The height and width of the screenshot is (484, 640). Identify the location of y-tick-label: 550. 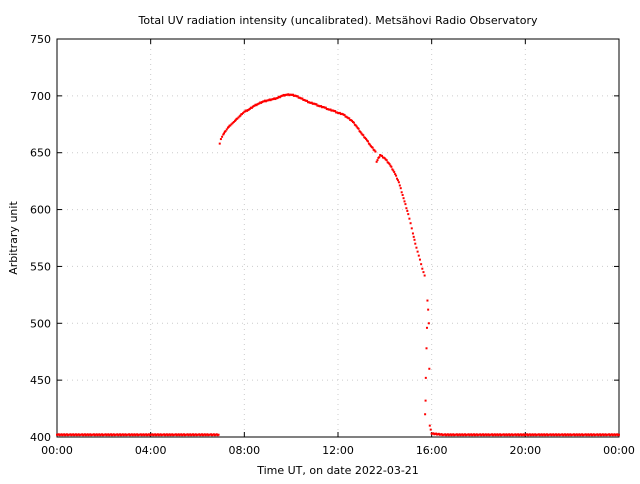
(40, 266).